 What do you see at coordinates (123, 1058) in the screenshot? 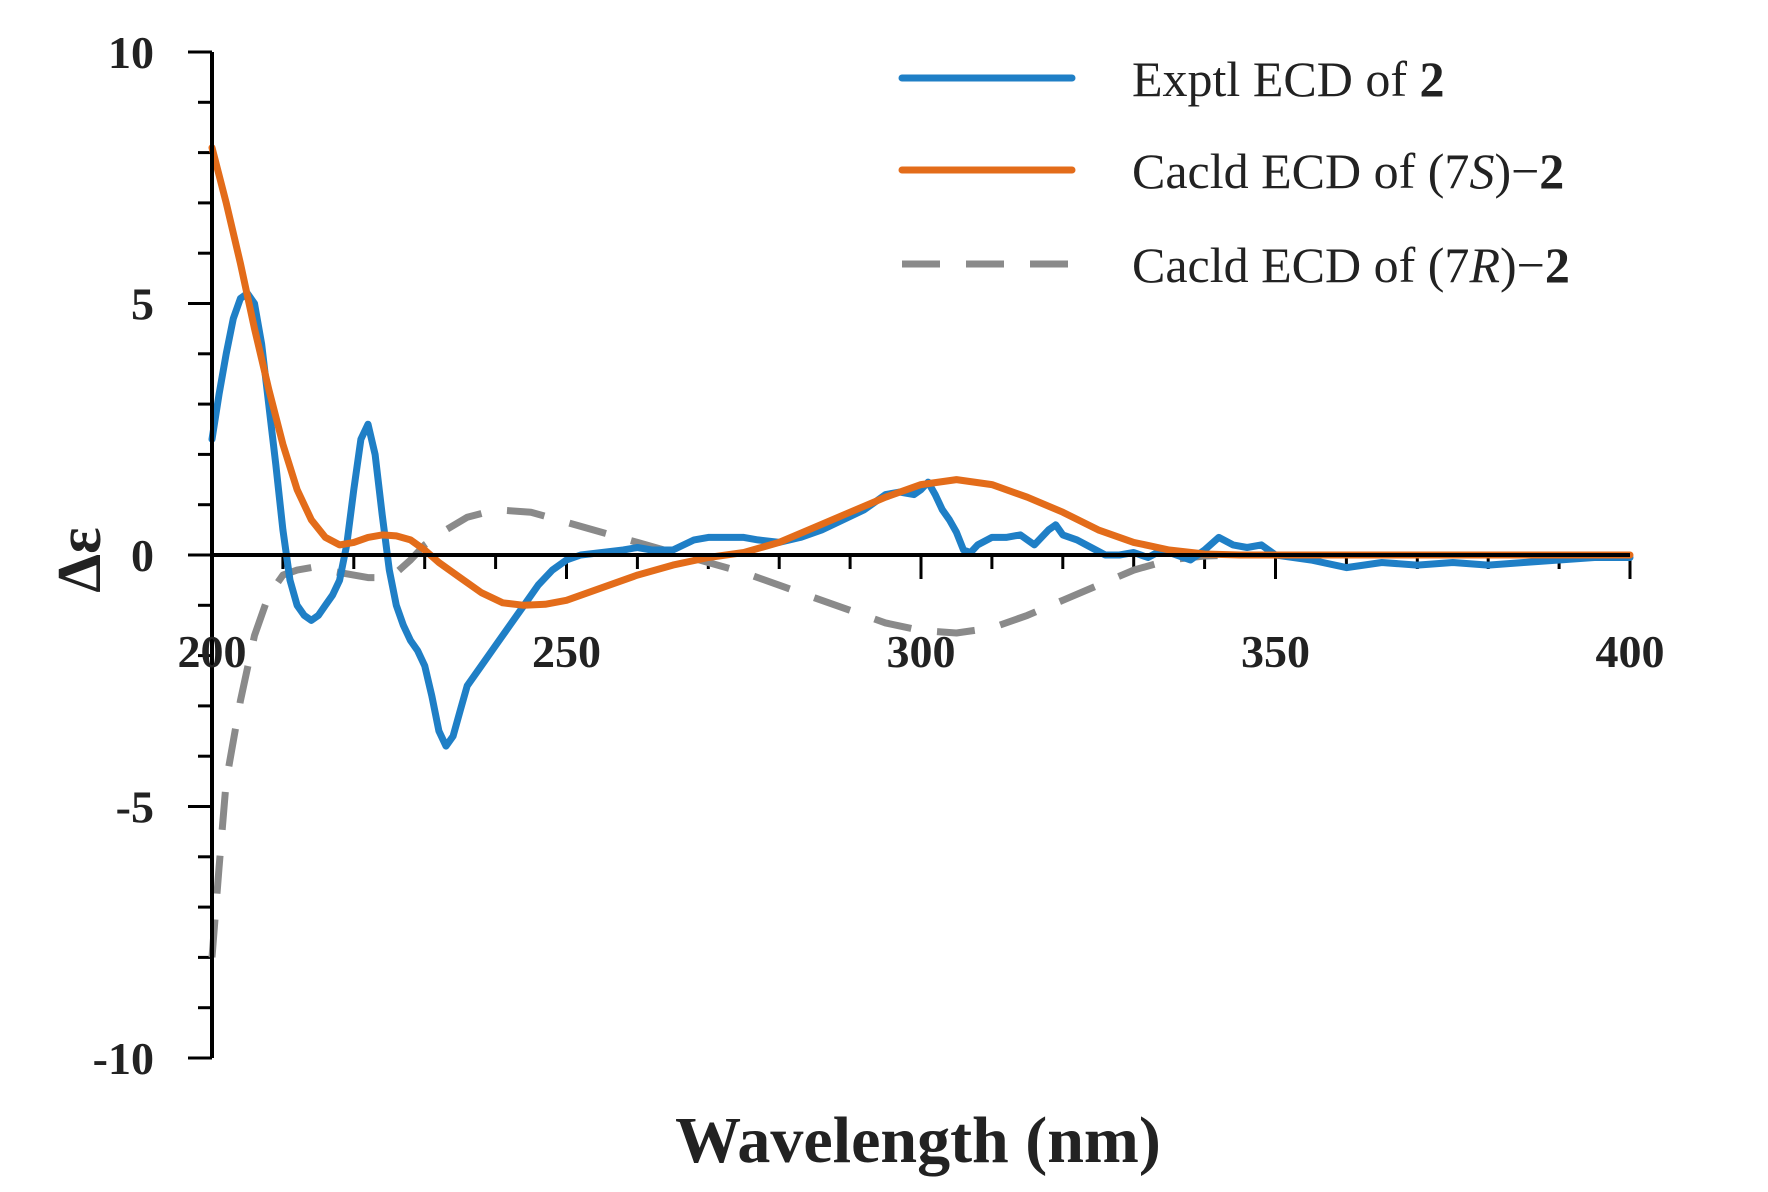
I see `y-tick-label: -10` at bounding box center [123, 1058].